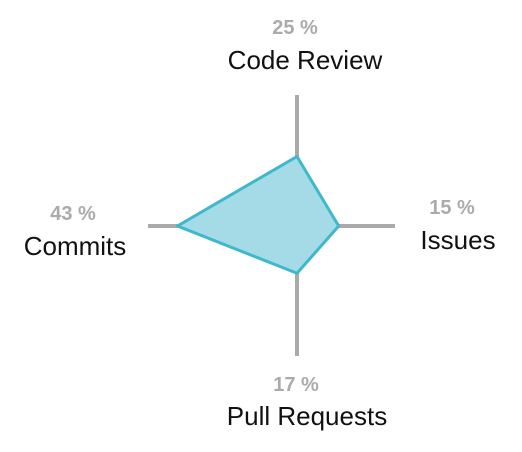 The image size is (522, 452). What do you see at coordinates (305, 60) in the screenshot?
I see `axis-label-code-review: Code Review` at bounding box center [305, 60].